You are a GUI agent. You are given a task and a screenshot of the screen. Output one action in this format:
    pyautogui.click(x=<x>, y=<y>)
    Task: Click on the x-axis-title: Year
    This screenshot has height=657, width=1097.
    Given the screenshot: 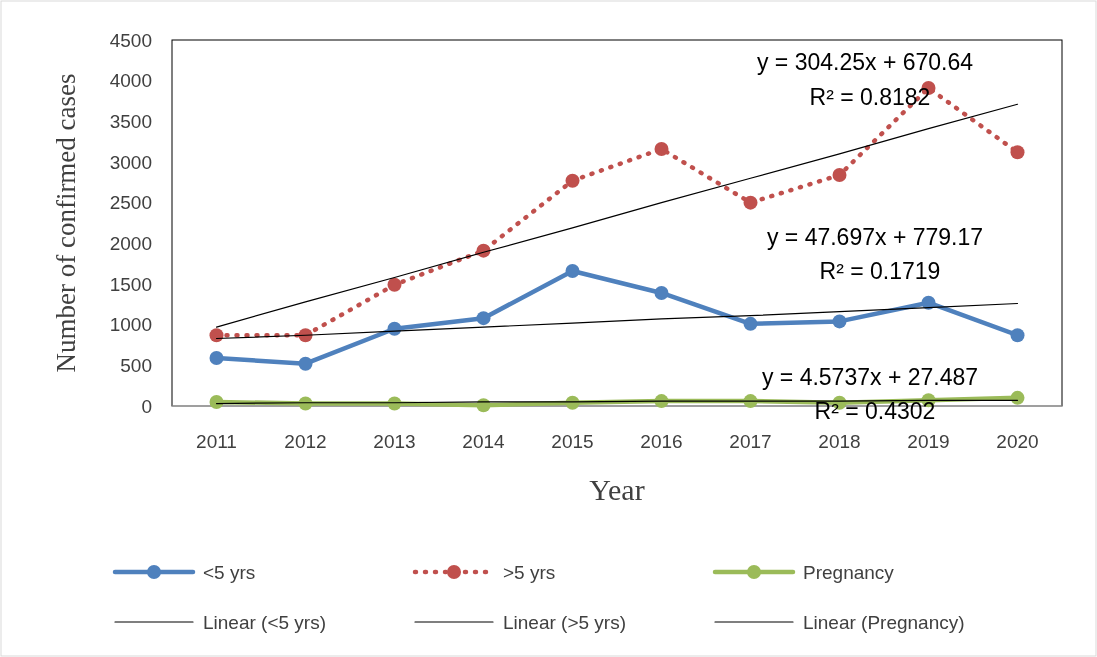 What is the action you would take?
    pyautogui.click(x=617, y=489)
    